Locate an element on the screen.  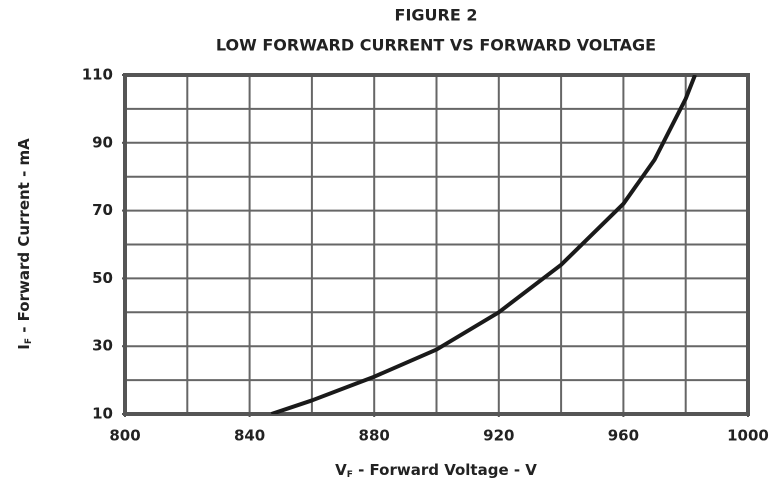
x-tick-label: 800 is located at coordinates (124, 436).